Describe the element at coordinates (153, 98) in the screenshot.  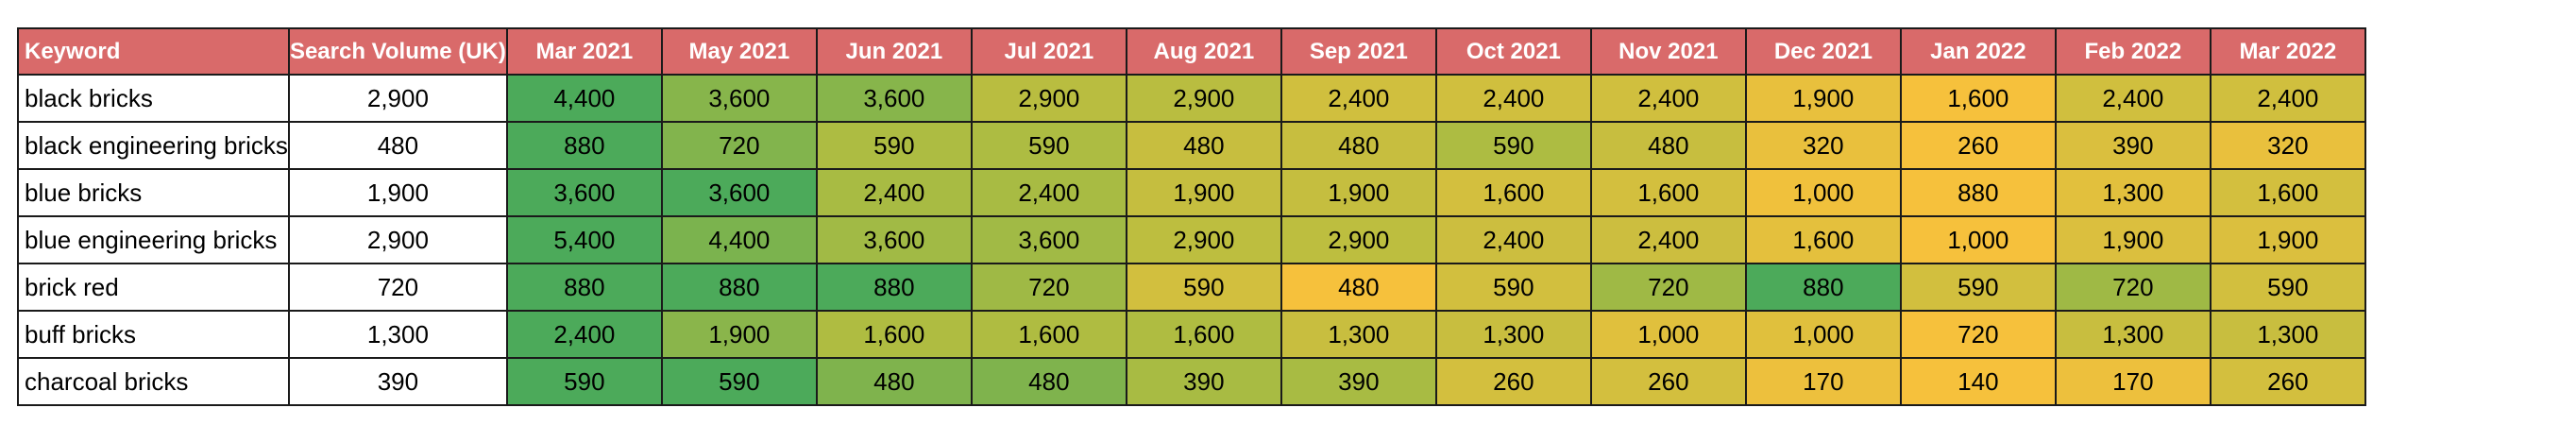
I see `keyword-cell: black bricks` at that location.